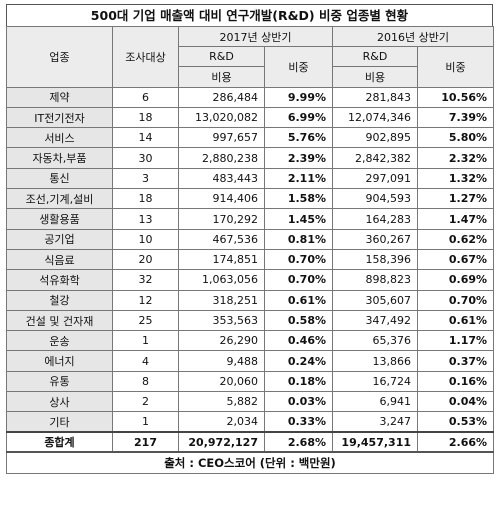 This screenshot has height=521, width=499. What do you see at coordinates (375, 219) in the screenshot?
I see `rd-2016-cell: 164,283` at bounding box center [375, 219].